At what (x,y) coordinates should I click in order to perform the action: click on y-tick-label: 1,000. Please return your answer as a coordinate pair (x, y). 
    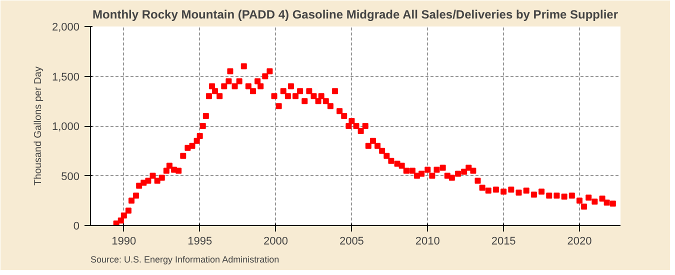
    Looking at the image, I should click on (66, 127).